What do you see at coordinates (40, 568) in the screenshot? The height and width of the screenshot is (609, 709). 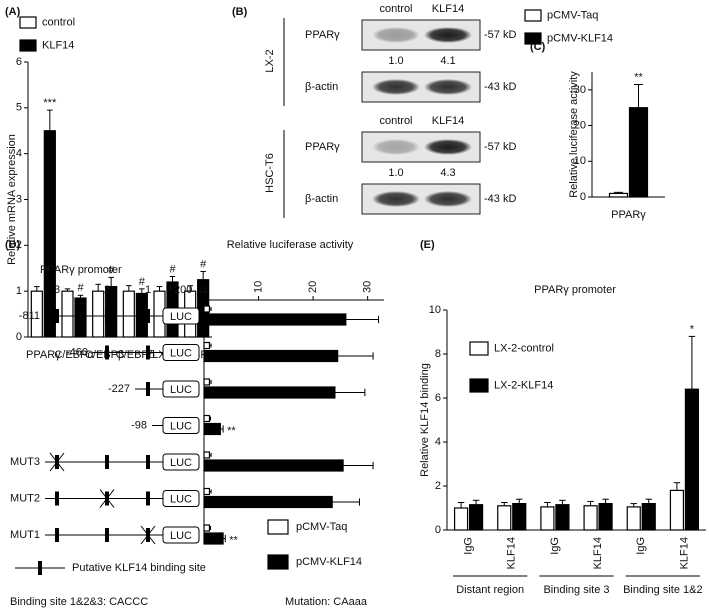 I see `key-site` at bounding box center [40, 568].